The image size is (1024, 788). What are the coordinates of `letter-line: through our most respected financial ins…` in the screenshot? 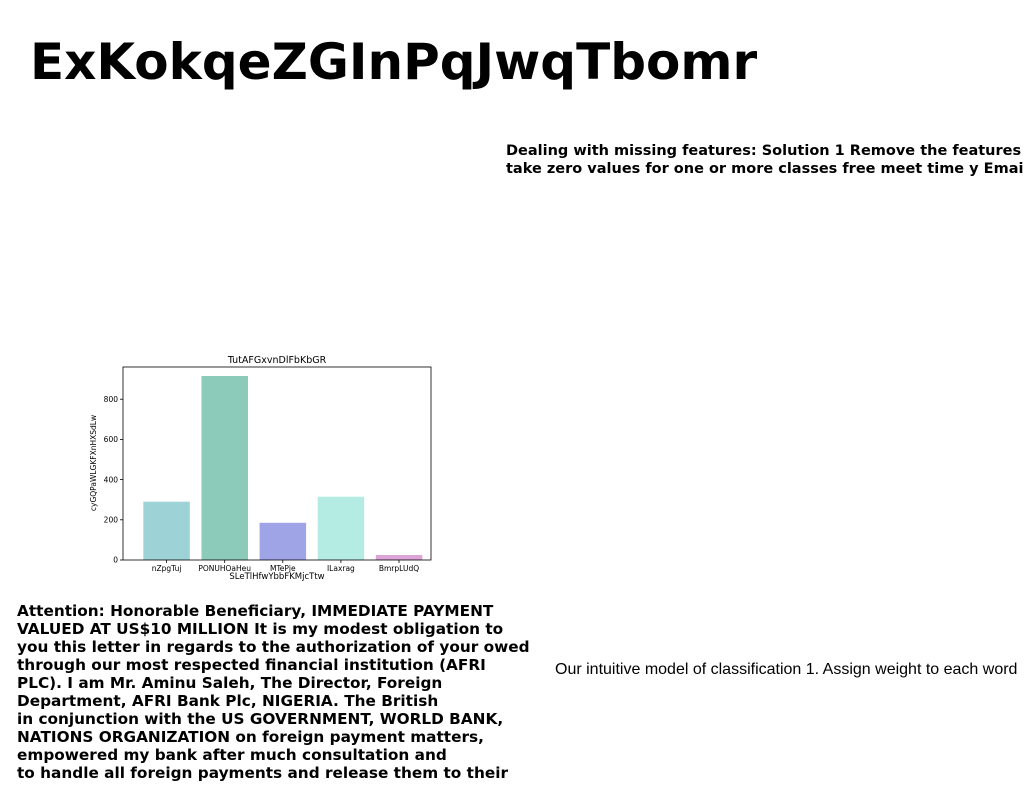 It's located at (251, 665).